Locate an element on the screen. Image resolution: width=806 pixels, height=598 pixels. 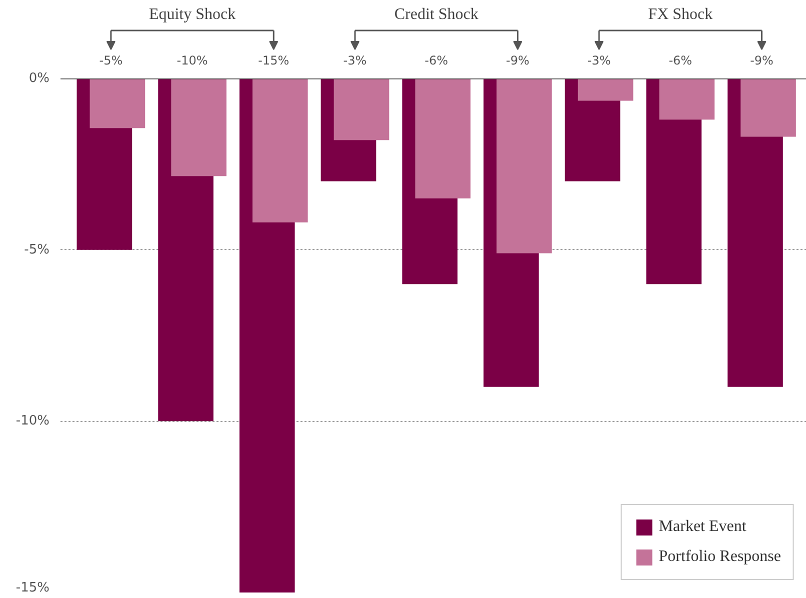
text: FX Shock is located at coordinates (680, 14).